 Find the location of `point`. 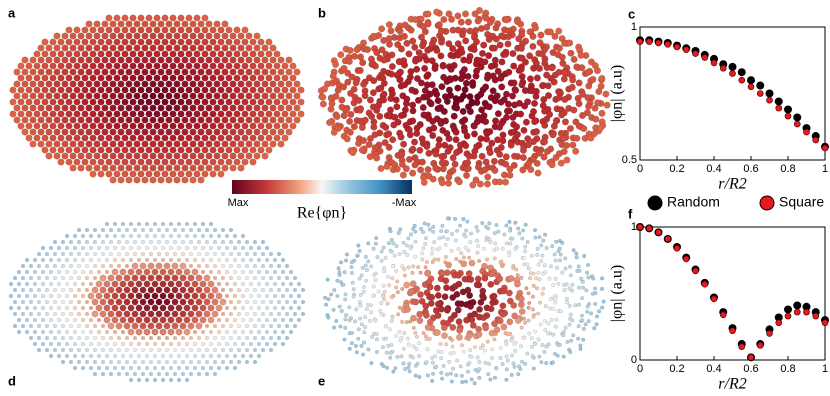

point is located at coordinates (760, 94).